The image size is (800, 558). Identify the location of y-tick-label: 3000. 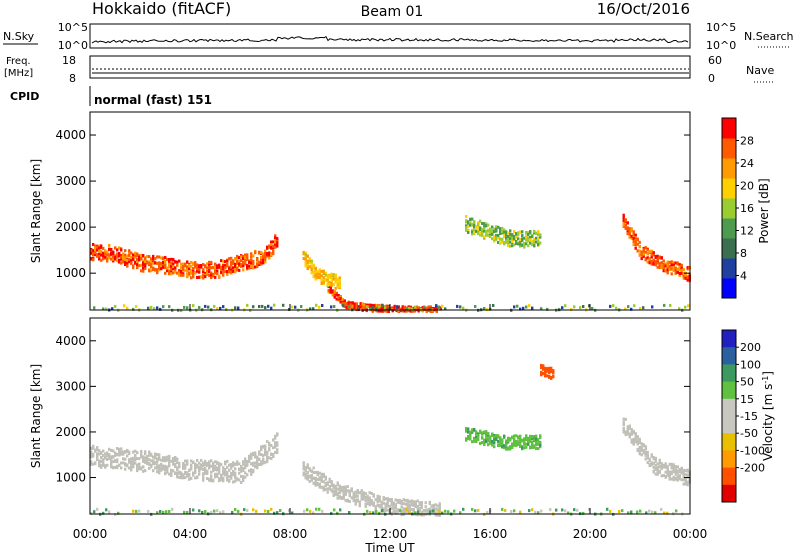
(70, 181).